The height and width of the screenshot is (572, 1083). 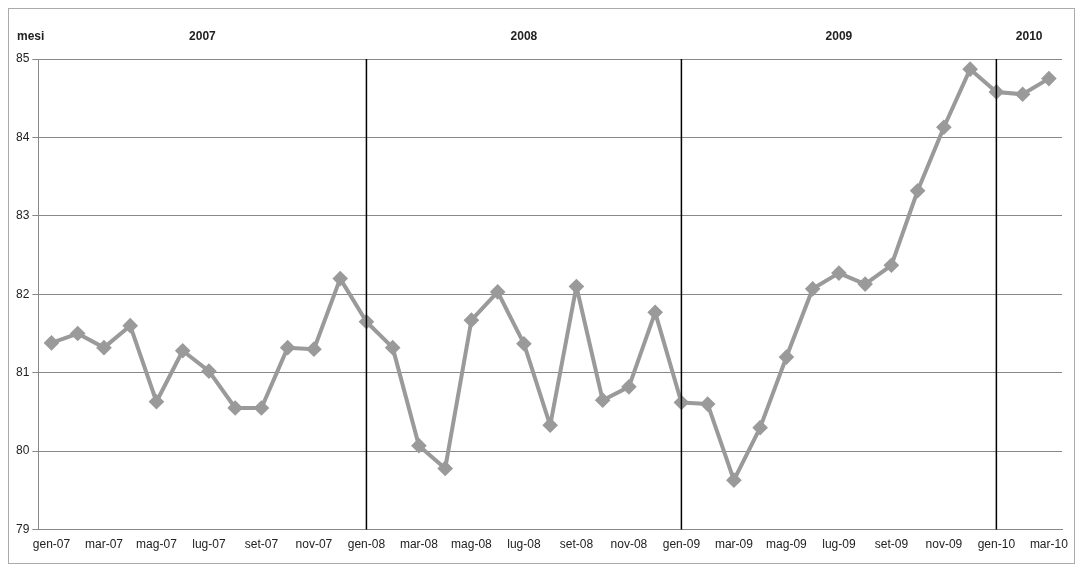 I want to click on y-axis-title: mesi, so click(x=31, y=36).